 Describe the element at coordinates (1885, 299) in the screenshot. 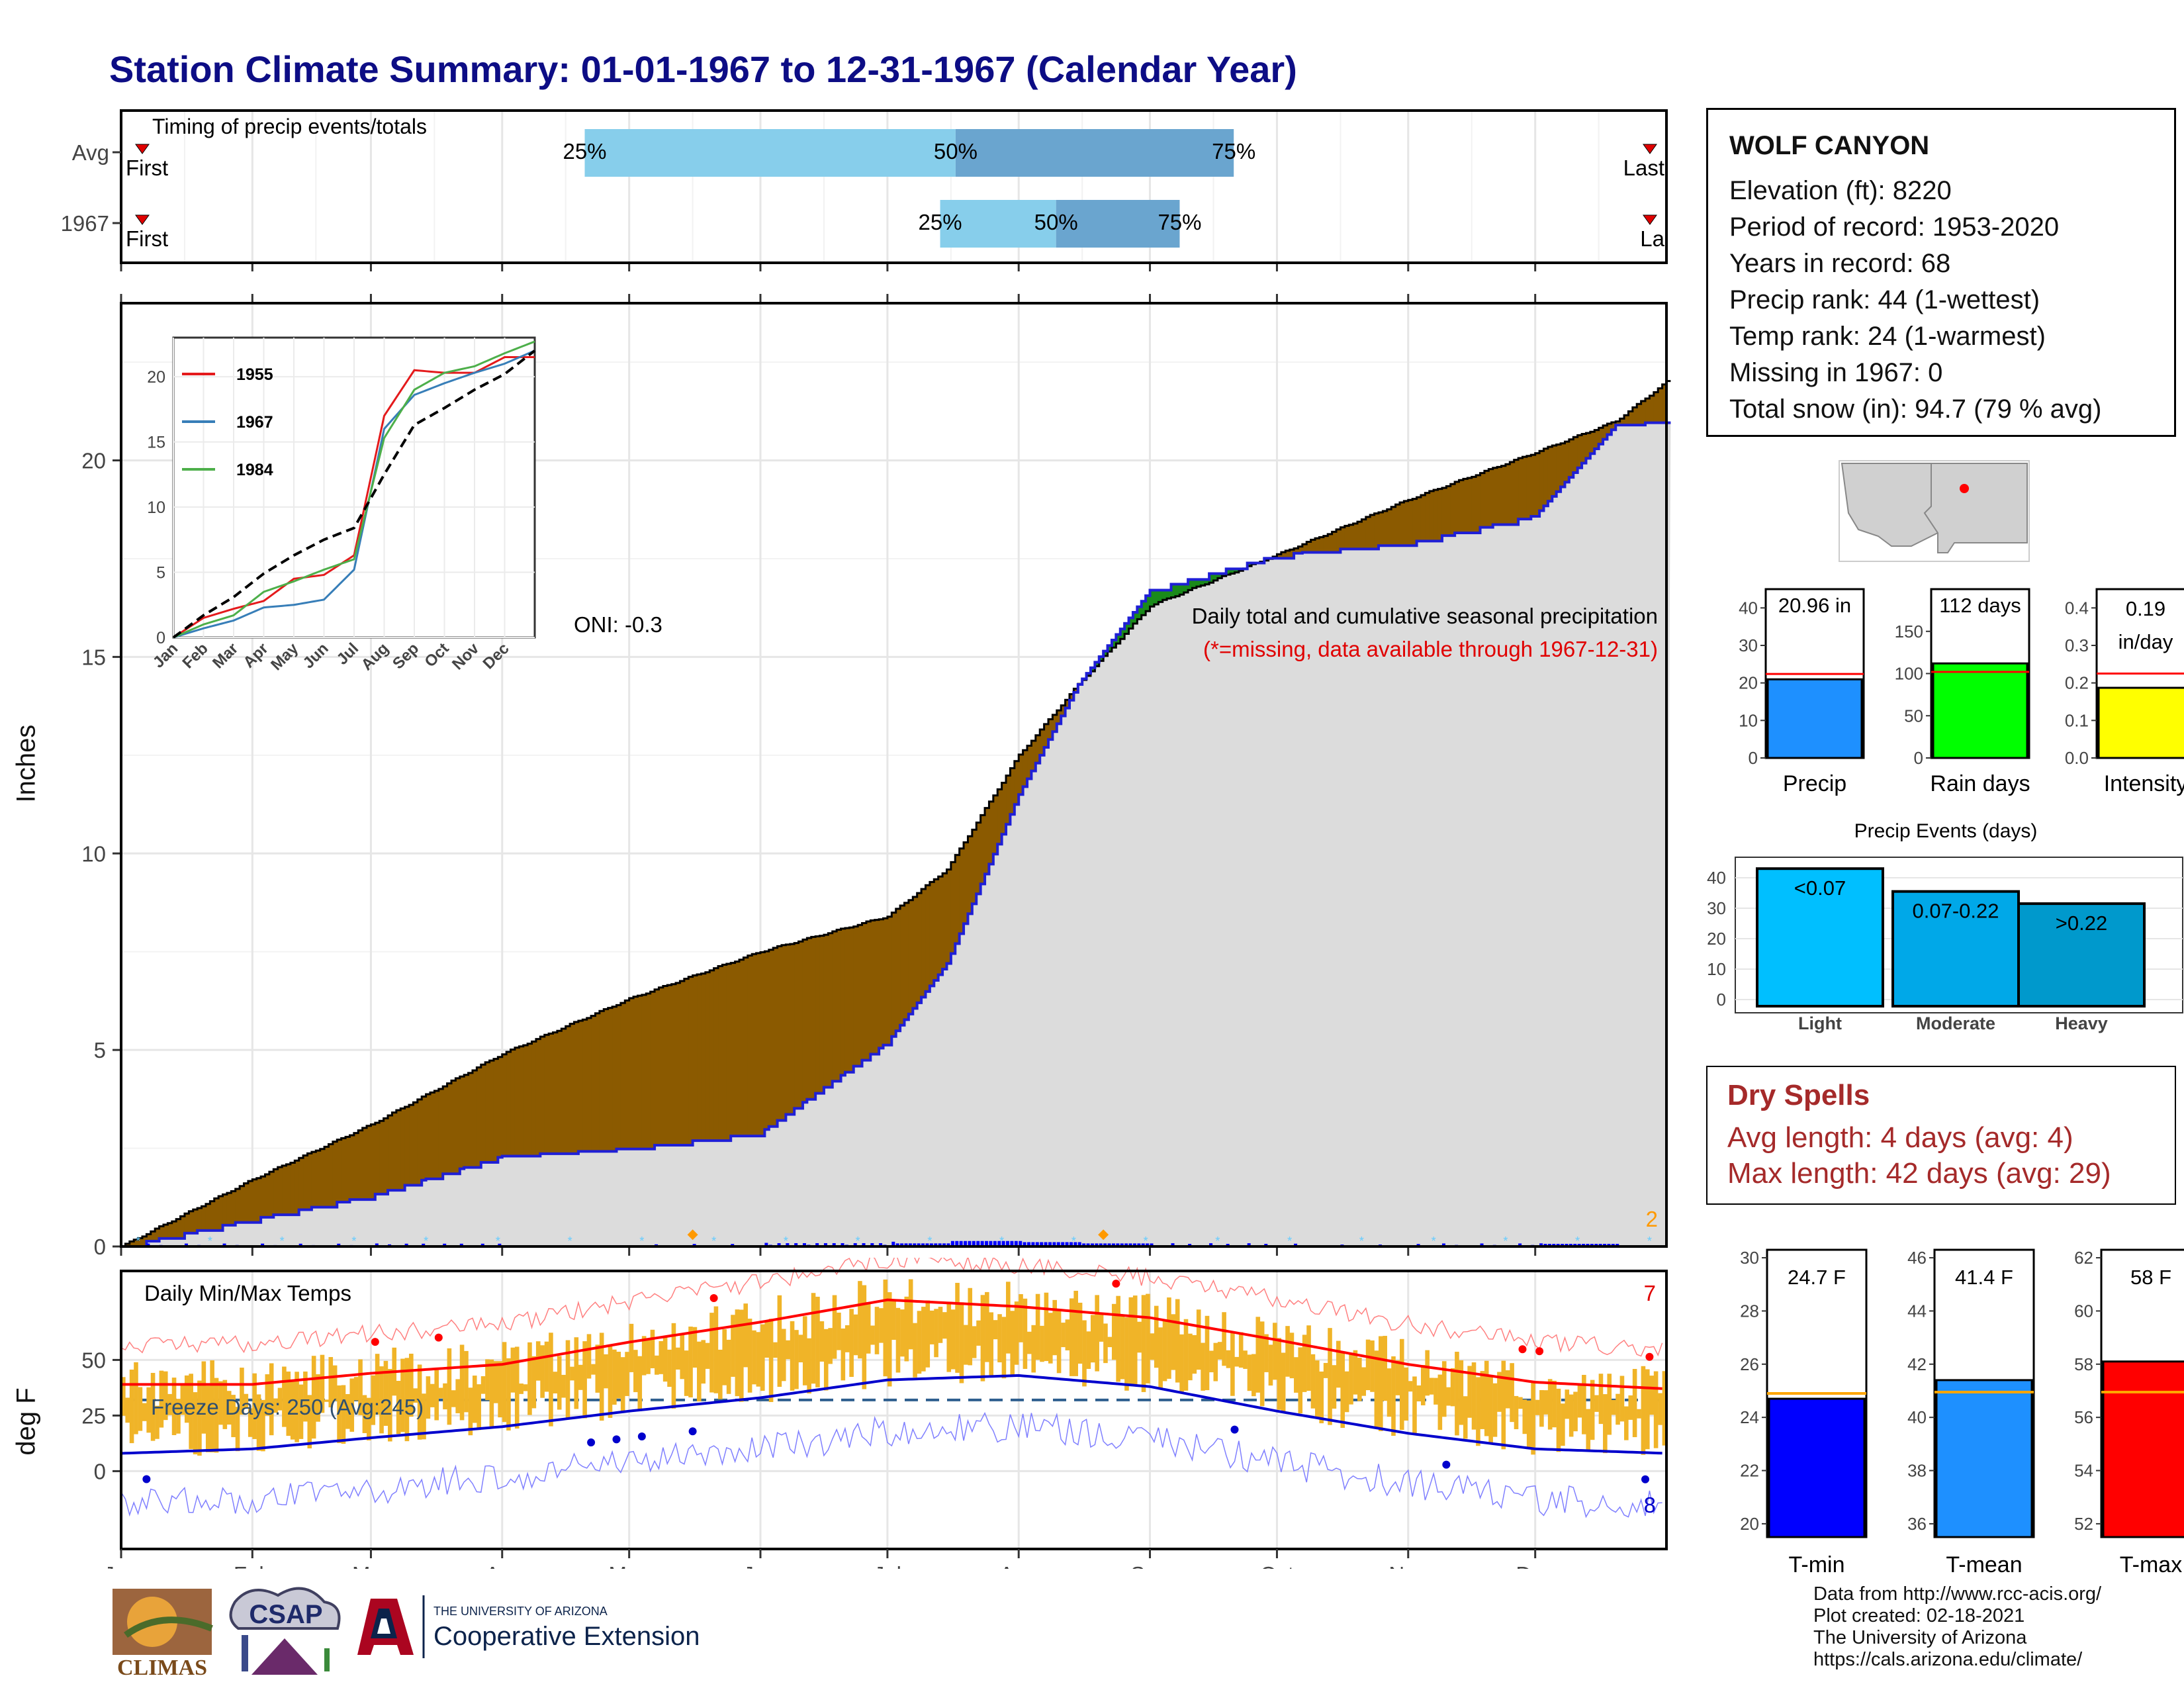

I see `station-line: Precip rank: 44 (1-wettest)` at that location.